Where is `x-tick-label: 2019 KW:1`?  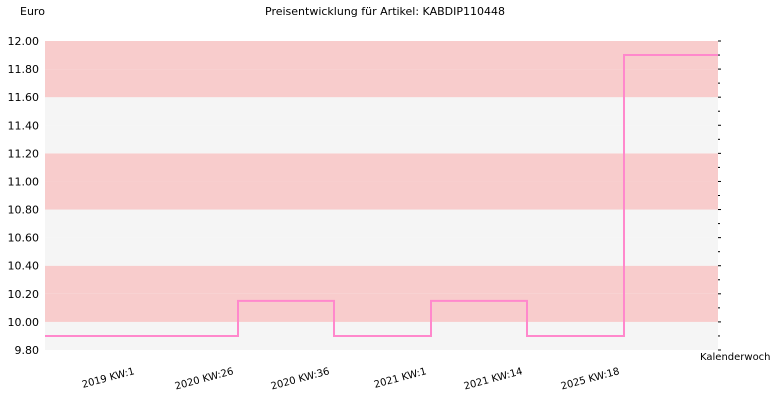 x-tick-label: 2019 KW:1 is located at coordinates (108, 378).